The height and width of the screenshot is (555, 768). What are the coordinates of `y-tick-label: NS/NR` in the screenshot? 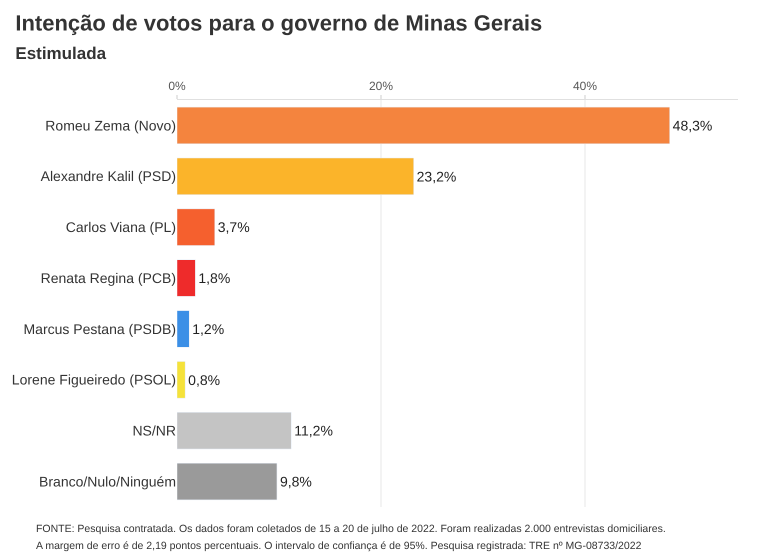 It's located at (154, 430).